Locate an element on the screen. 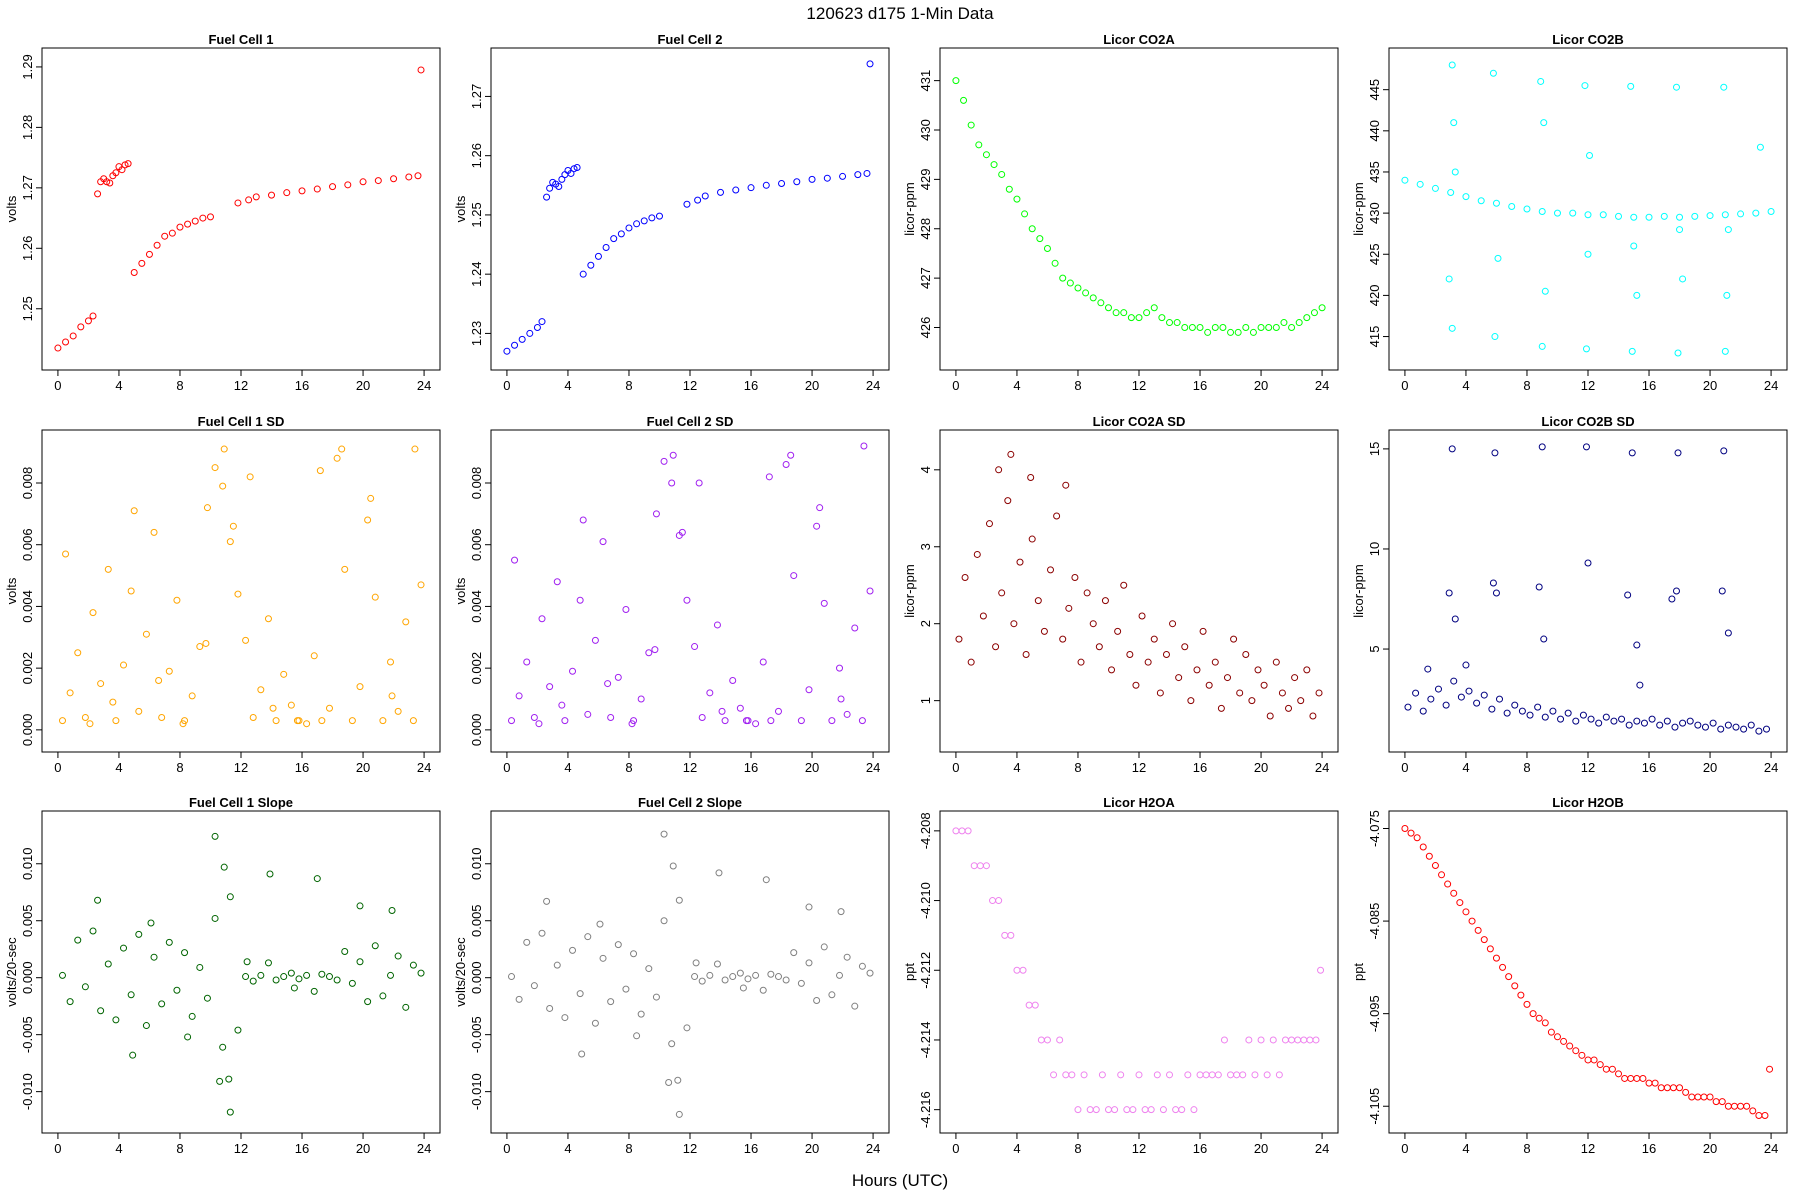 The width and height of the screenshot is (1800, 1200). x-tick-label-fuel-cell-1-sd: 16 is located at coordinates (302, 767).